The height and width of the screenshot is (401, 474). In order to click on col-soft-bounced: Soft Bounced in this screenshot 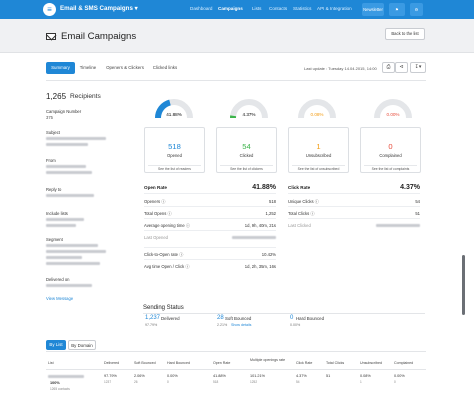, I will do `click(145, 363)`.